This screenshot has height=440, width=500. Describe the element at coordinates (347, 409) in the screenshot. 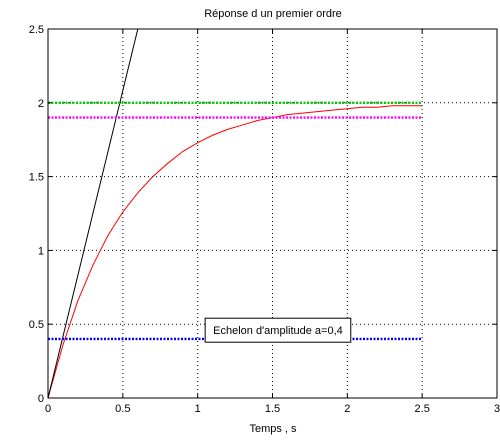

I see `x-tick-label-4: 2` at that location.